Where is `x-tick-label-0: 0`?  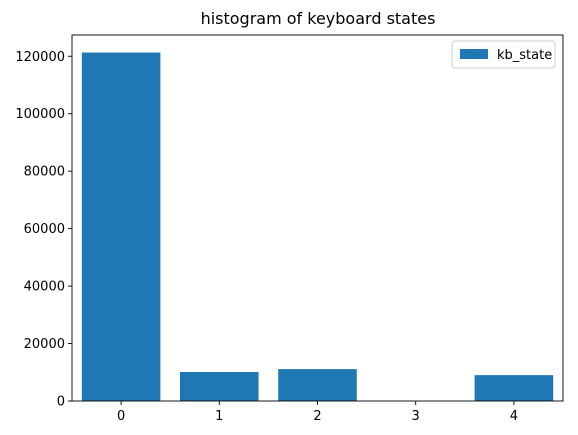 x-tick-label-0: 0 is located at coordinates (121, 416).